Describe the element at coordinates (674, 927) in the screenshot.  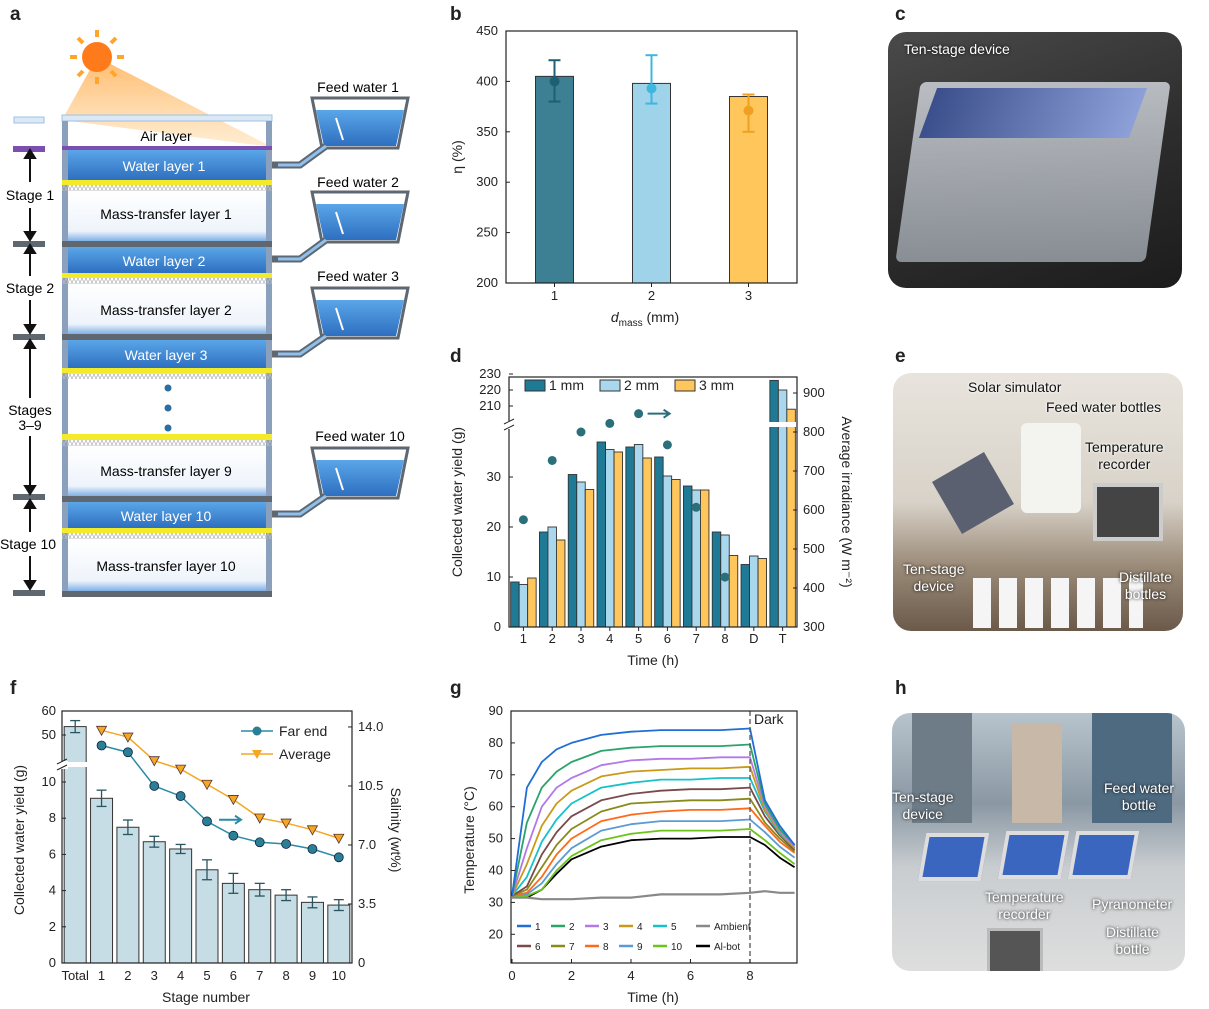
I see `legend-label: 5` at that location.